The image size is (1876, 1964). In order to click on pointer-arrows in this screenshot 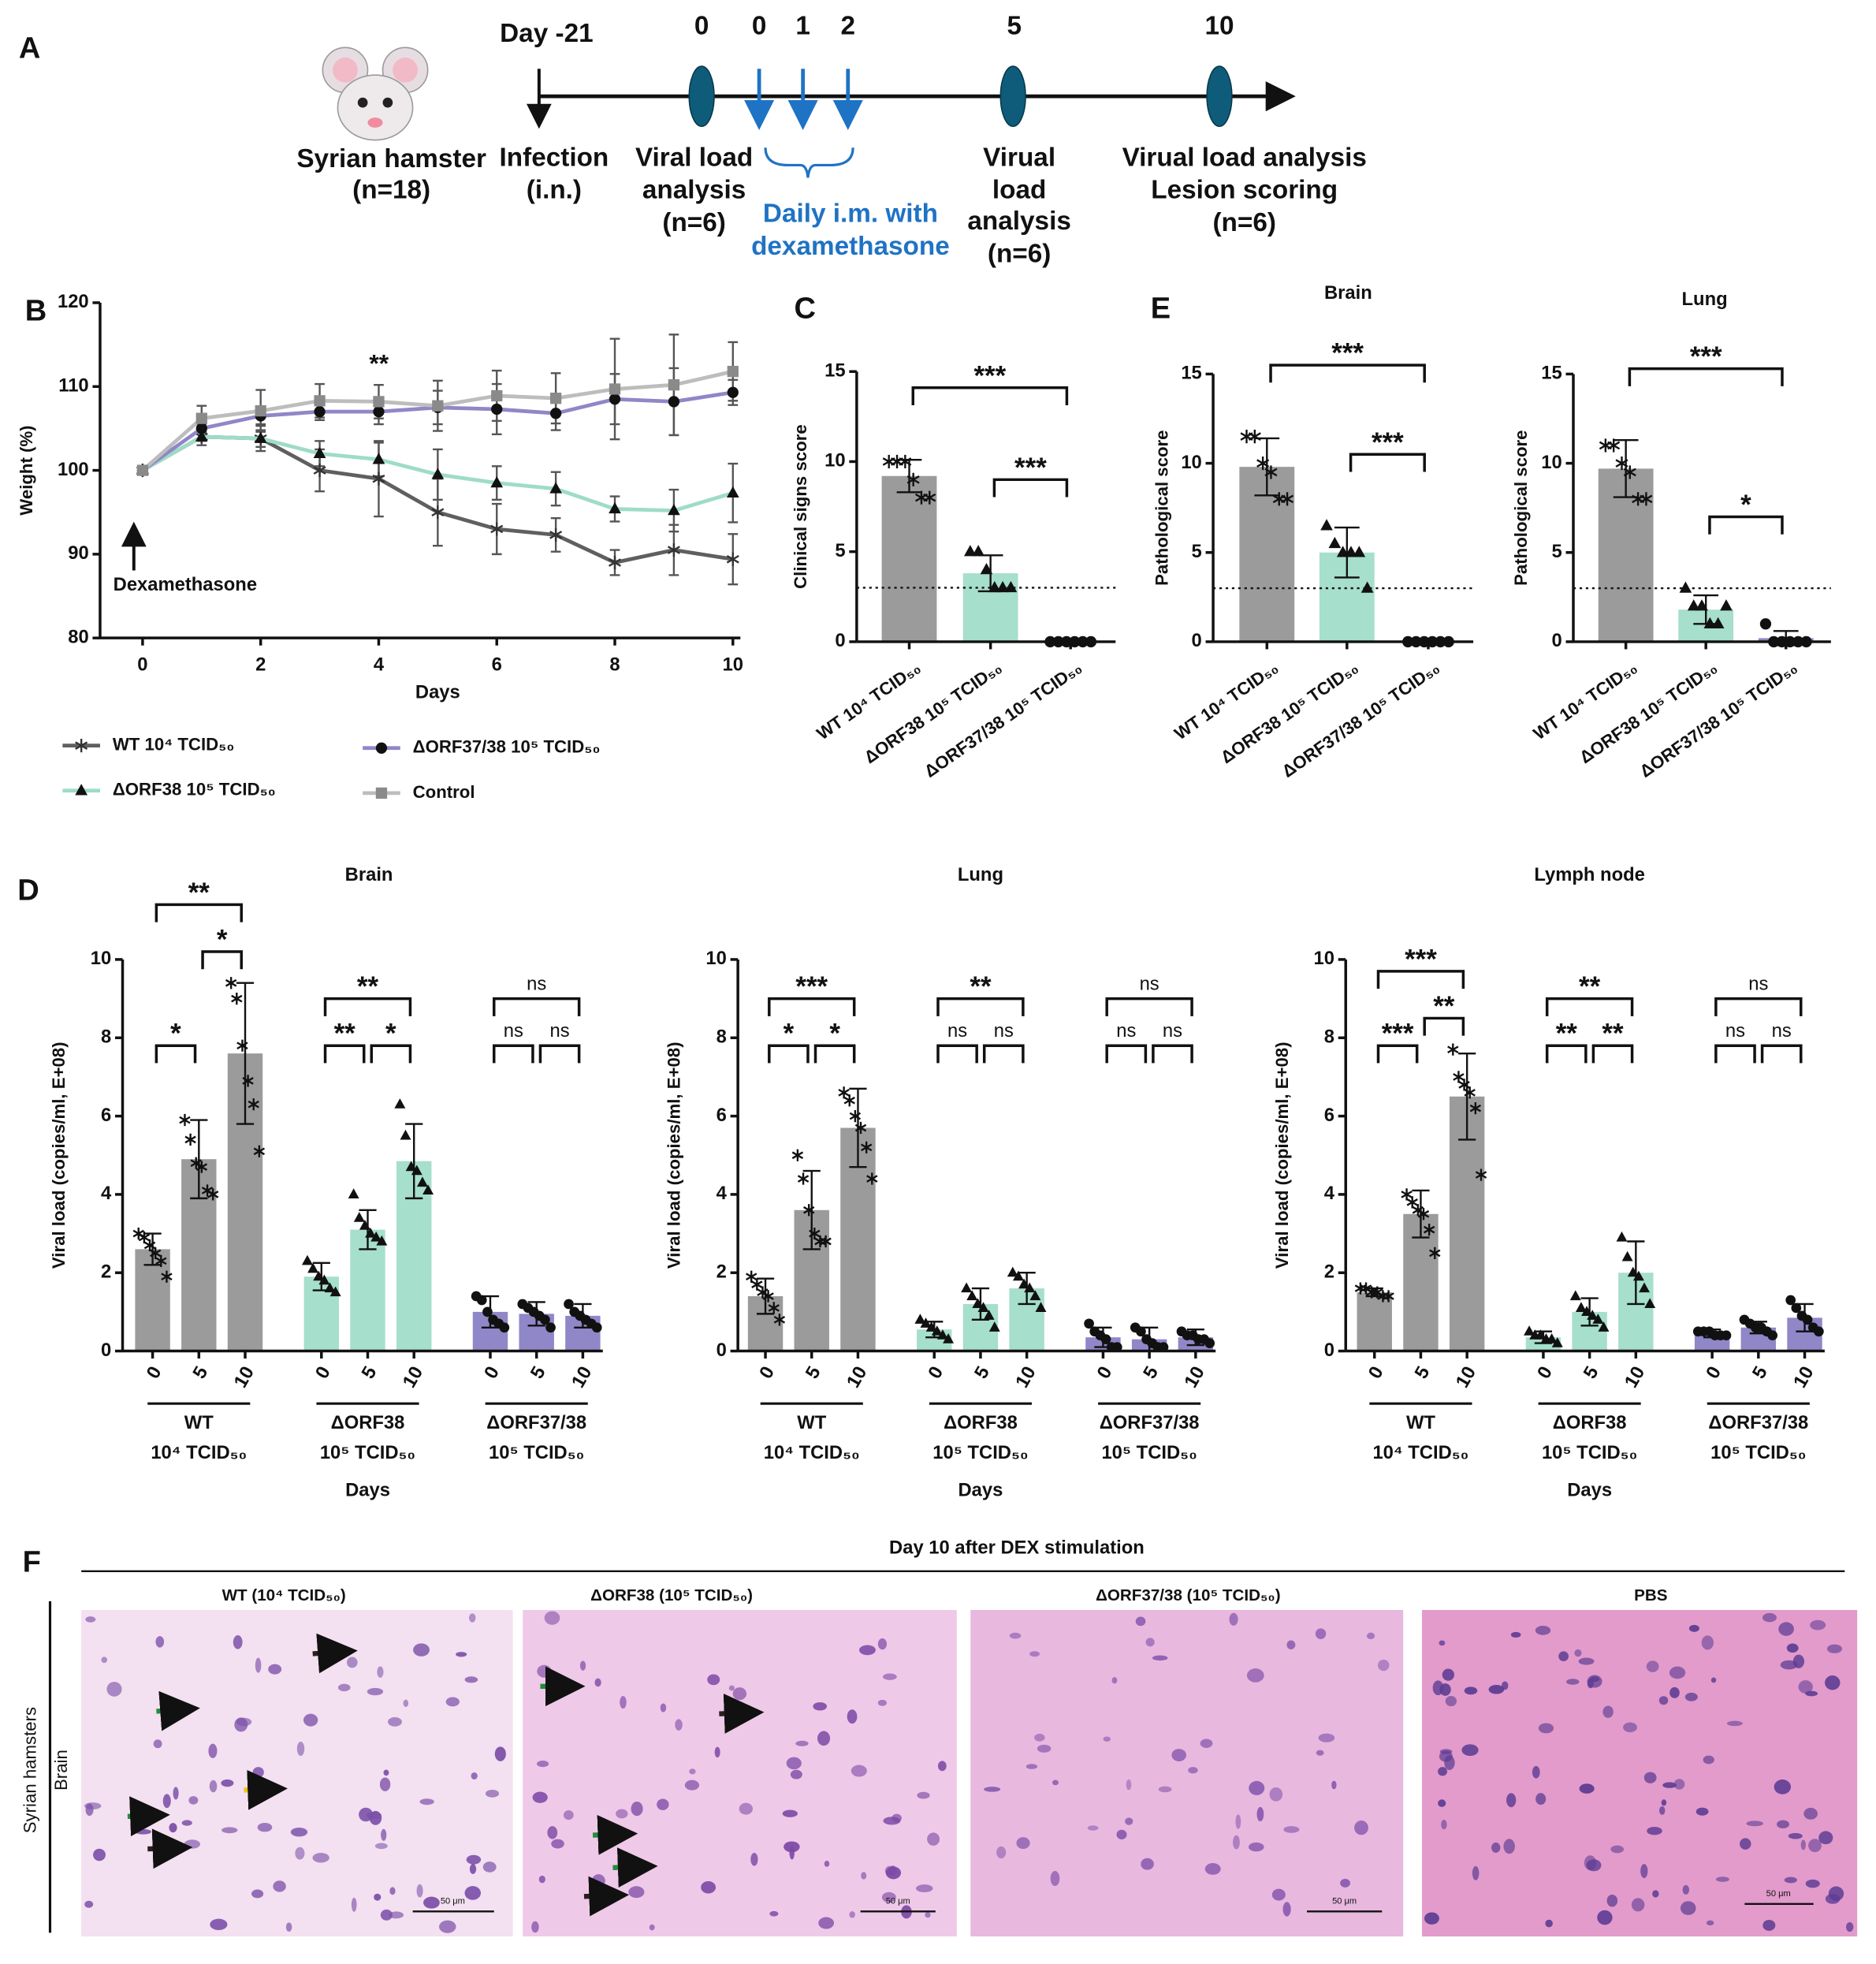, I will do `click(446, 1775)`.